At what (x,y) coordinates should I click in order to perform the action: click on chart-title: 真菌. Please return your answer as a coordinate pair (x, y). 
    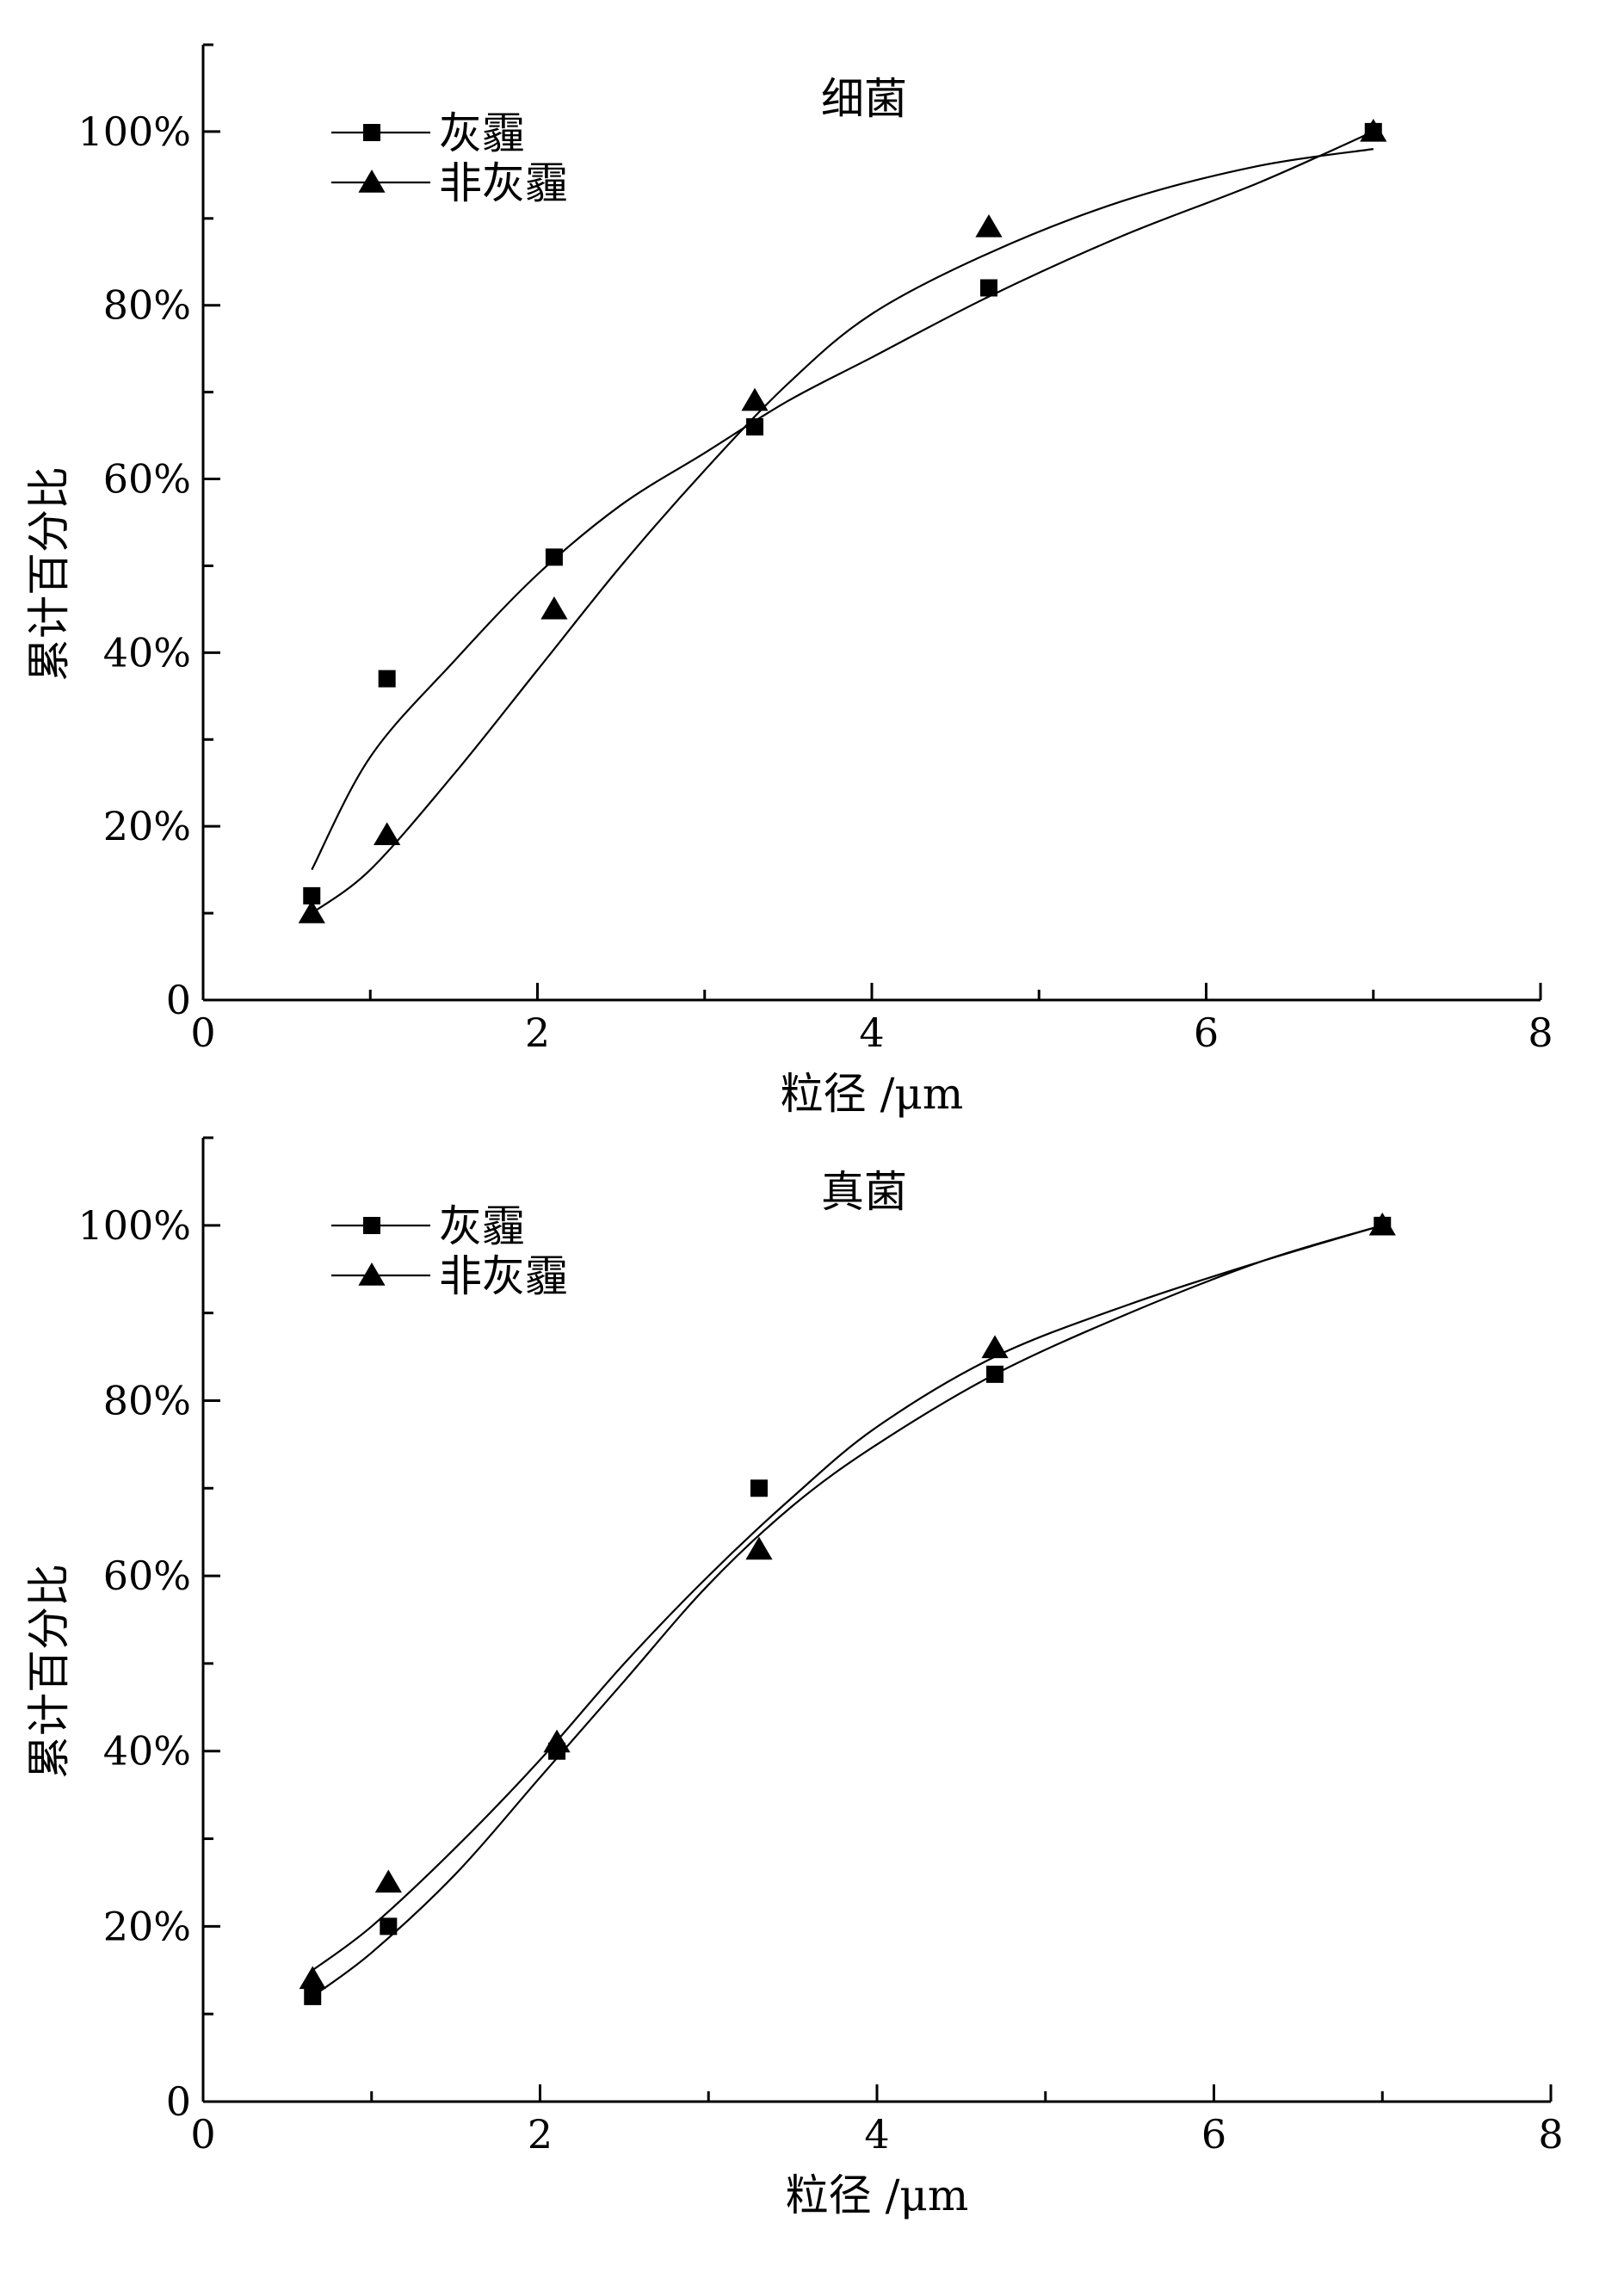
    Looking at the image, I should click on (864, 1192).